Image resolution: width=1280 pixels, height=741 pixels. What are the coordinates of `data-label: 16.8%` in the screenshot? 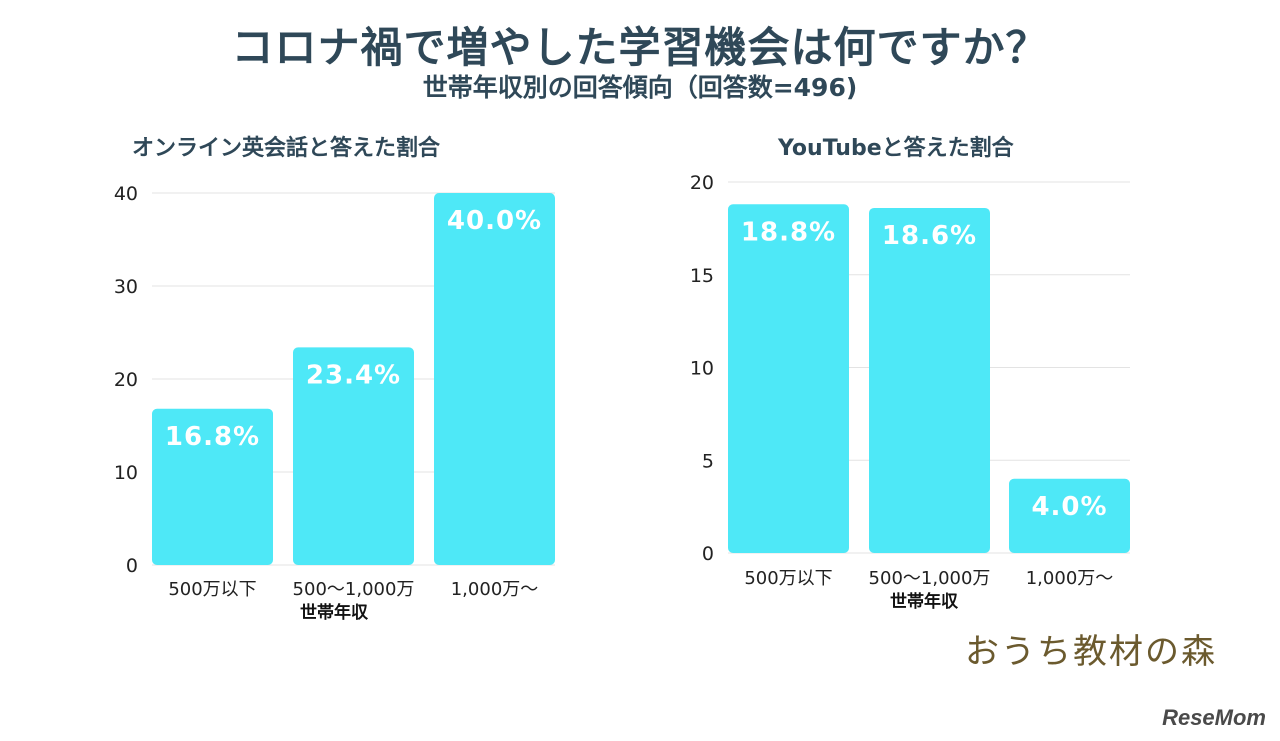 It's located at (212, 437).